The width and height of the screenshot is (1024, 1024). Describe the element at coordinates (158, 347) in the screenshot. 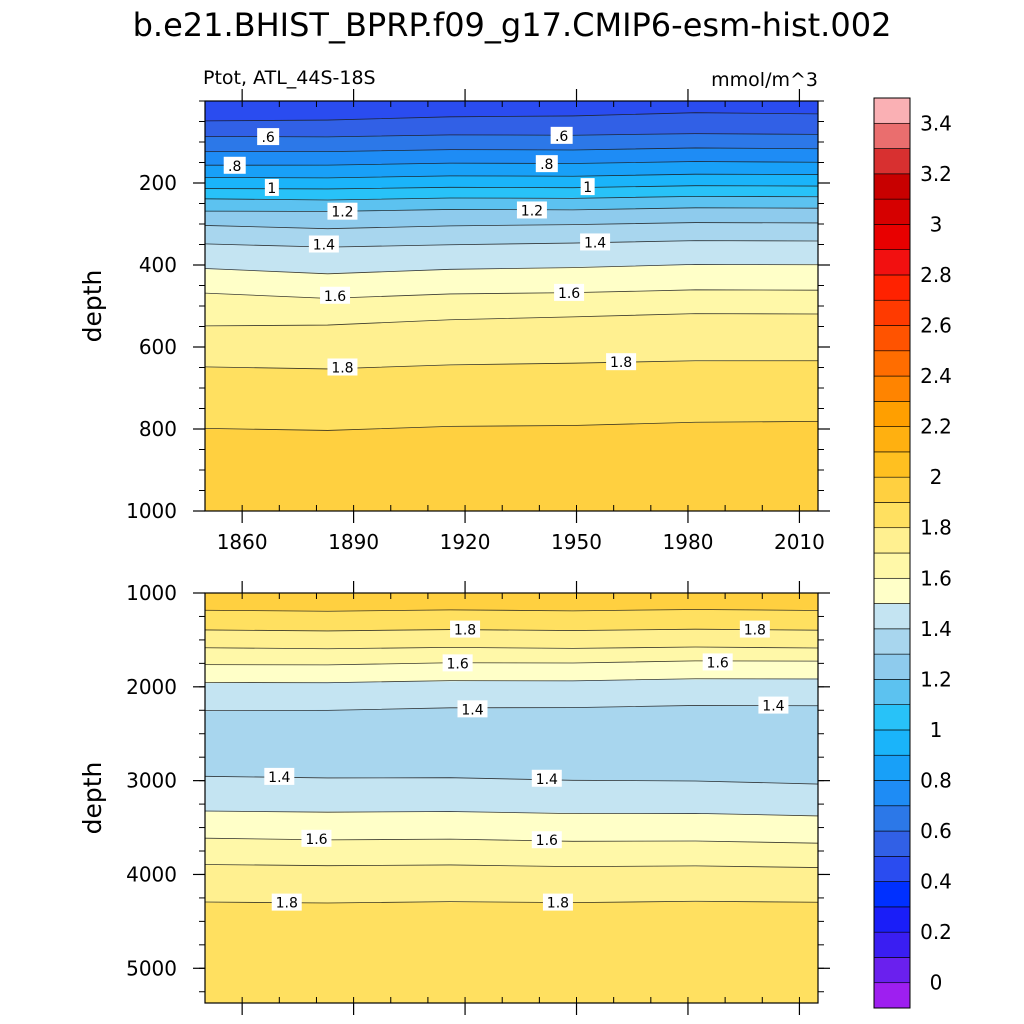

I see `y-tick-label: 600` at that location.